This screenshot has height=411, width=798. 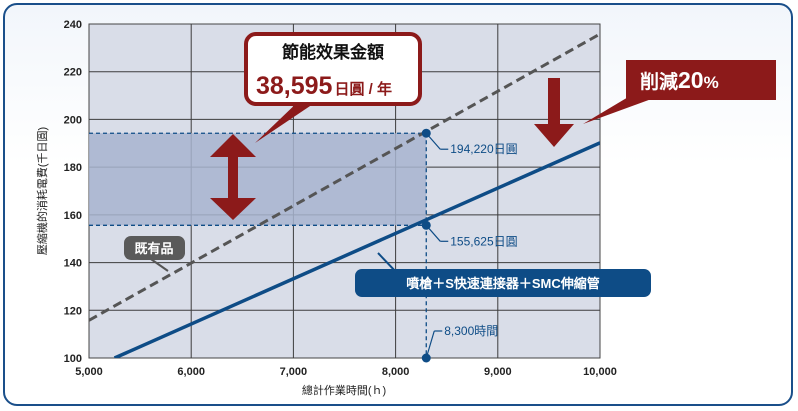 What do you see at coordinates (332, 52) in the screenshot?
I see `savings-title: 節能效果金額` at bounding box center [332, 52].